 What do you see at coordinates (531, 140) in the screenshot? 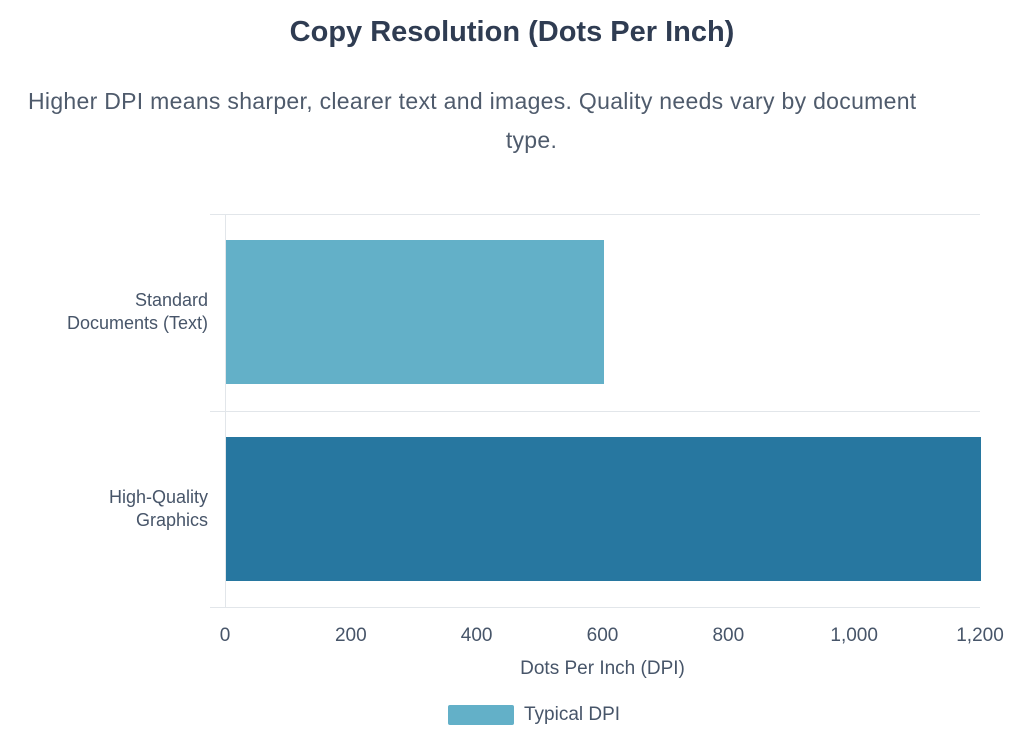
I see `chart-subtitle-line-2: type.` at bounding box center [531, 140].